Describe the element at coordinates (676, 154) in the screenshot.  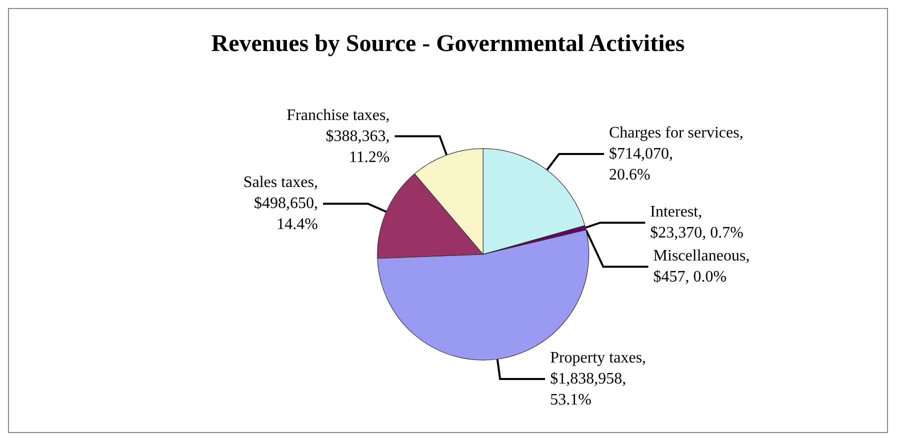
I see `slice-label: Charges for services, $714,070, 20.6%` at that location.